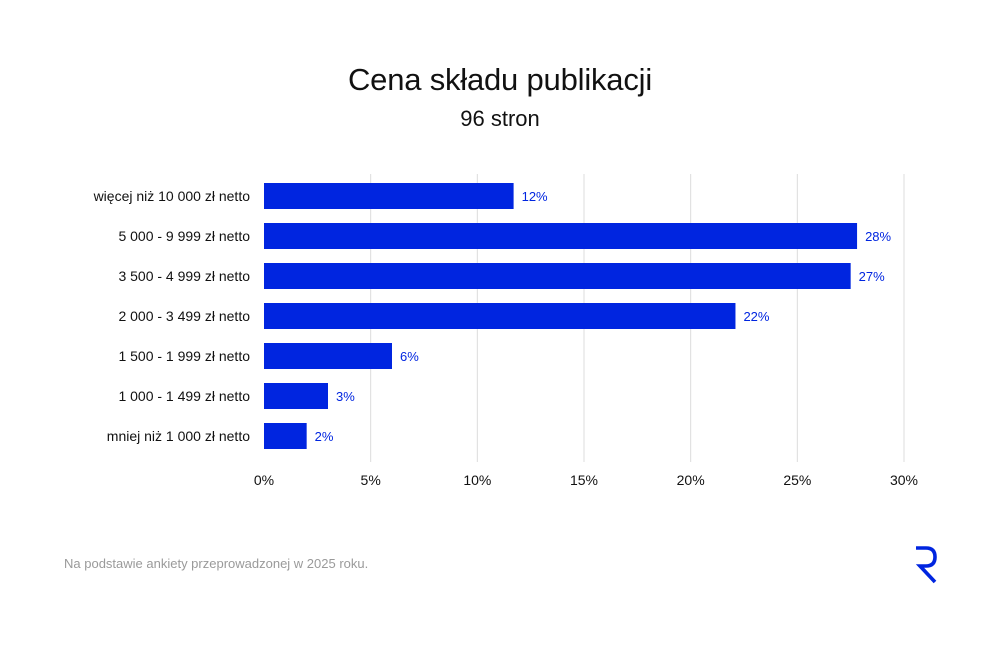  I want to click on category-label: 5 000 - 9 999 zł netto, so click(184, 236).